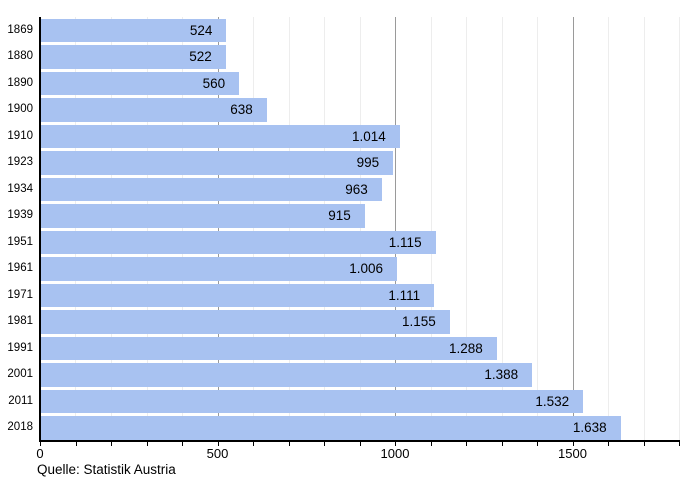  I want to click on bar: 560, so click(140, 83).